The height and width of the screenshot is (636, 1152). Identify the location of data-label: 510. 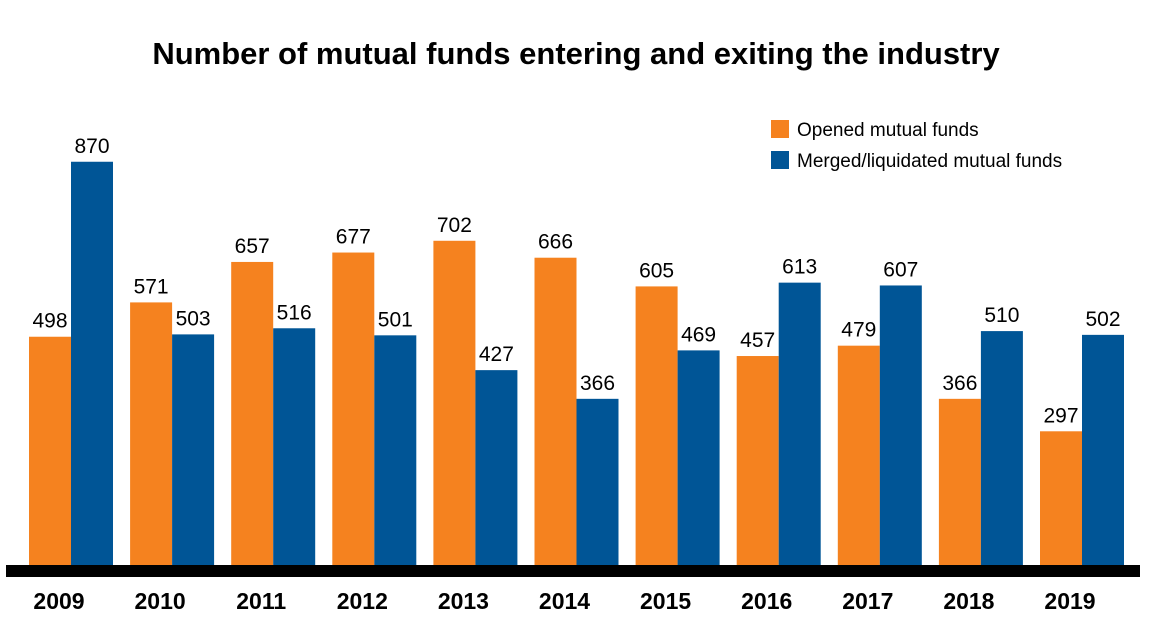
(1001, 315).